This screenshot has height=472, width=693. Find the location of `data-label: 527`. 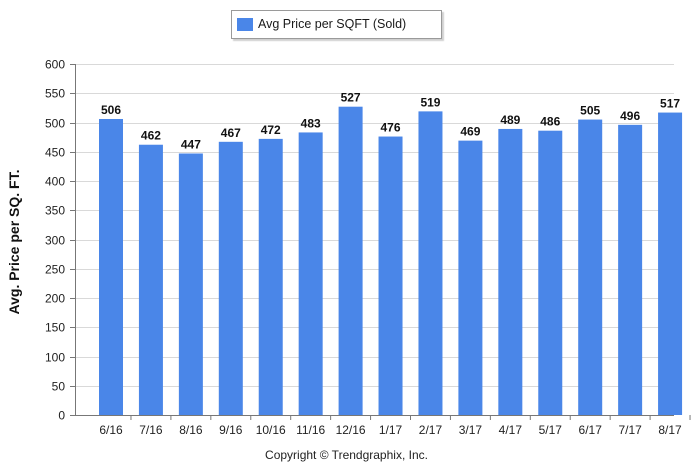

data-label: 527 is located at coordinates (351, 98).